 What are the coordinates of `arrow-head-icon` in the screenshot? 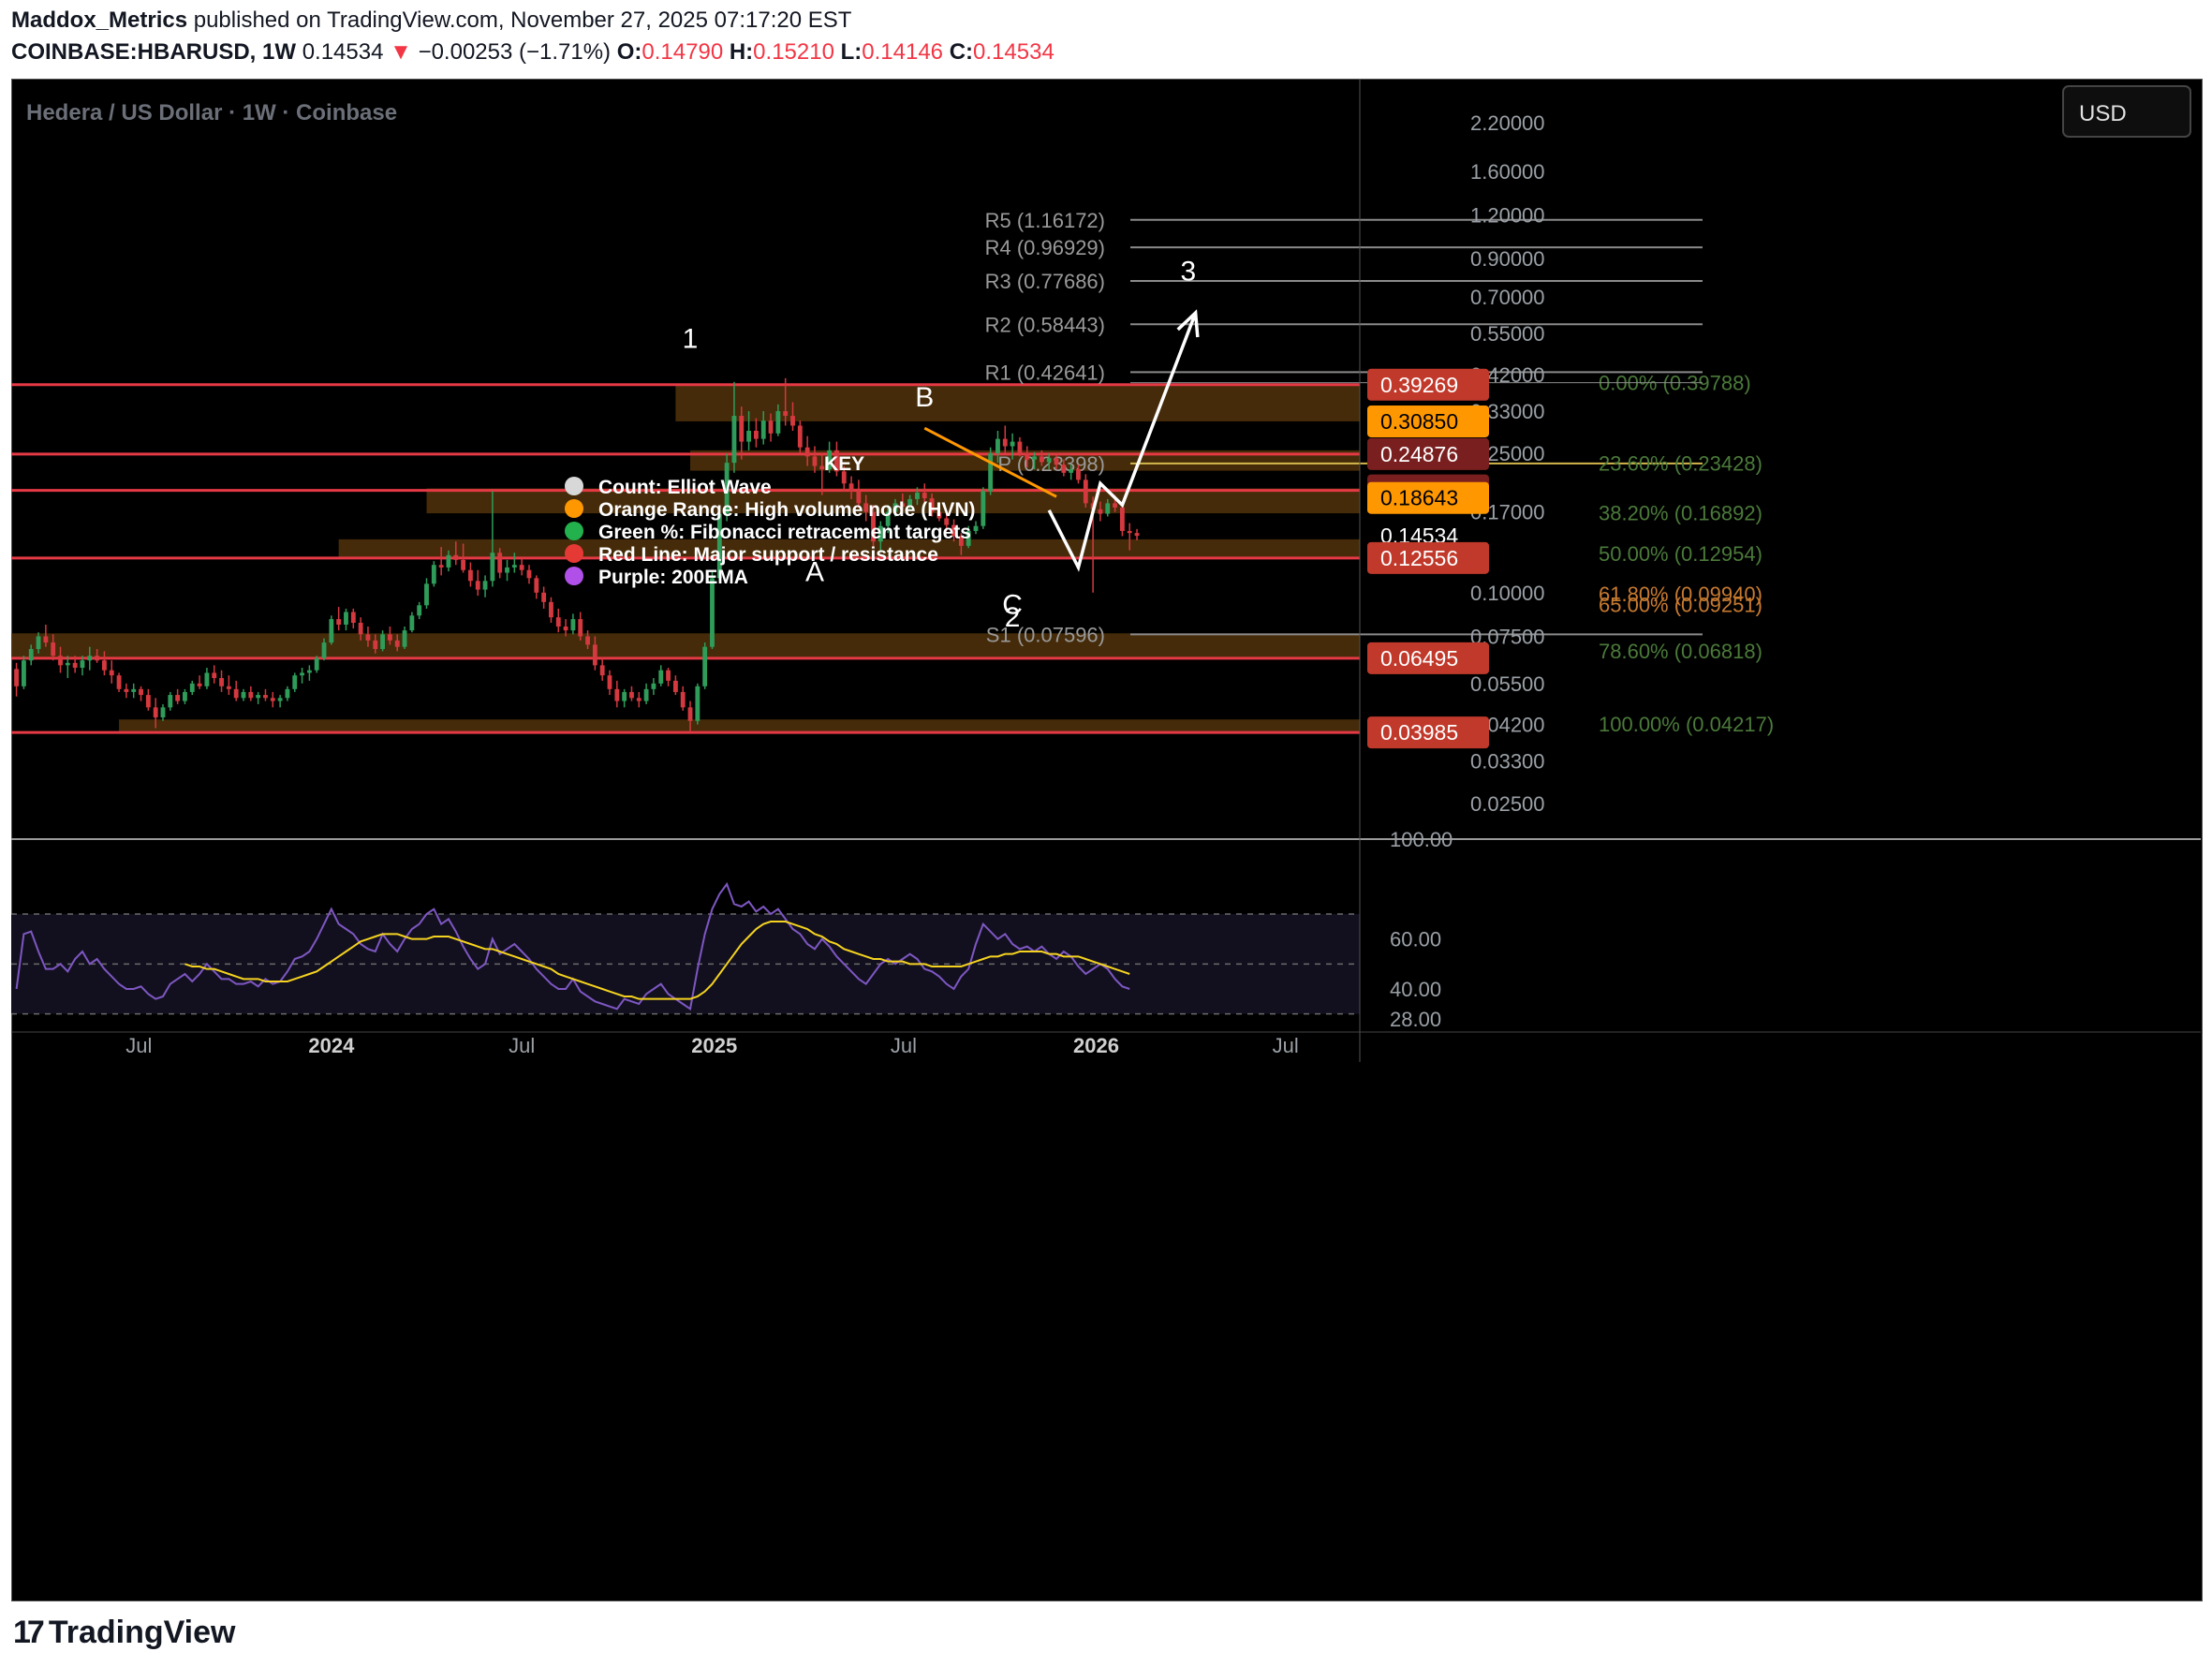 It's located at (1188, 323).